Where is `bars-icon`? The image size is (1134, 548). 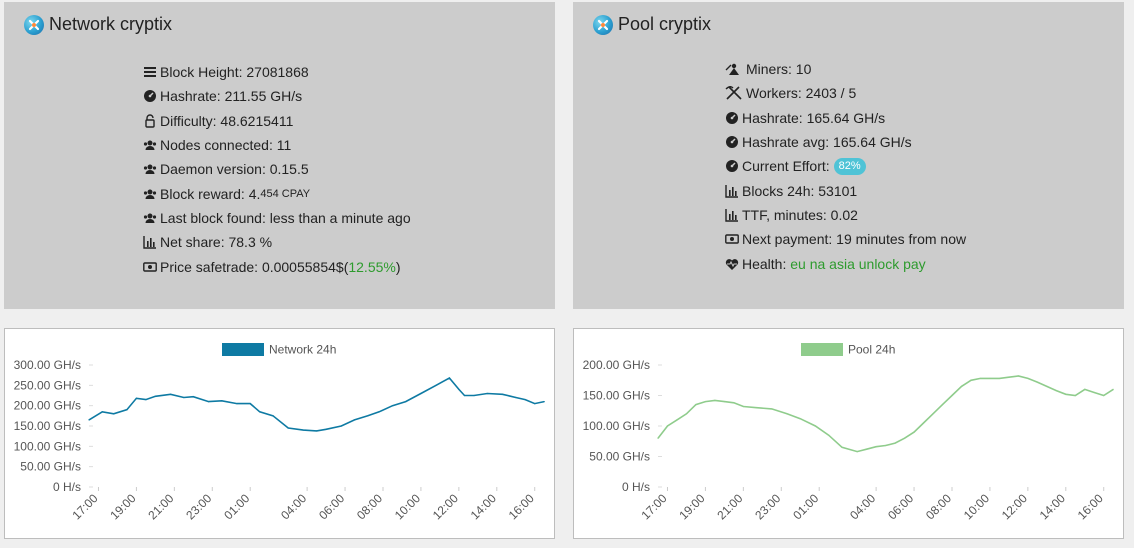 bars-icon is located at coordinates (150, 72).